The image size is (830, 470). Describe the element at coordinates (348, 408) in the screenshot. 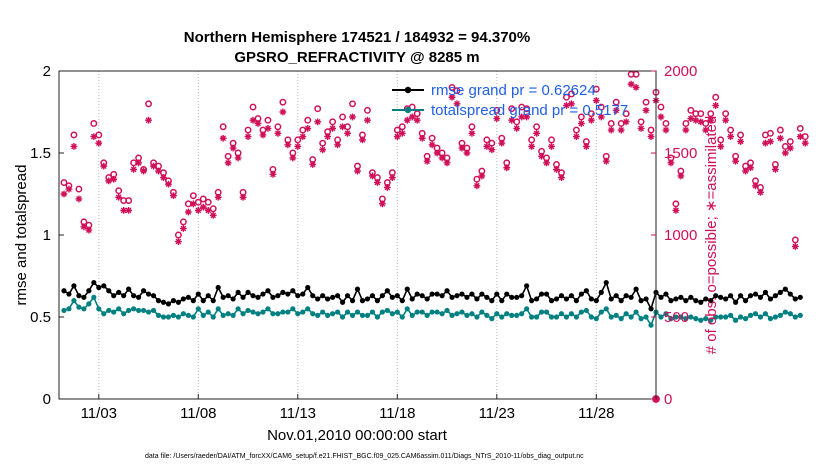

I see `x-axis-ticks: 11/03 11/08 11/13 11/18 11/23 11/28` at that location.